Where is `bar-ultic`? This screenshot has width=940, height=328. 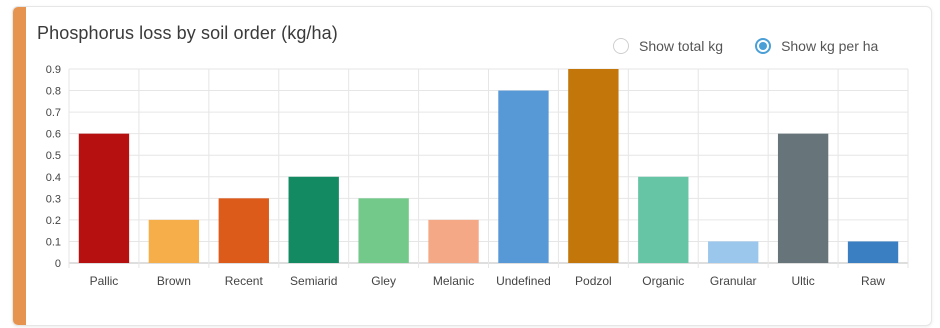
bar-ultic is located at coordinates (803, 198).